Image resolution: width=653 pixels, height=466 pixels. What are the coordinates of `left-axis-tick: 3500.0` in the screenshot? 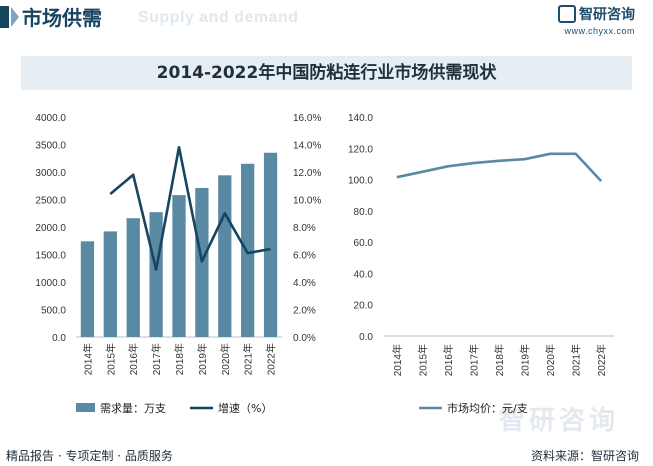 It's located at (50, 146).